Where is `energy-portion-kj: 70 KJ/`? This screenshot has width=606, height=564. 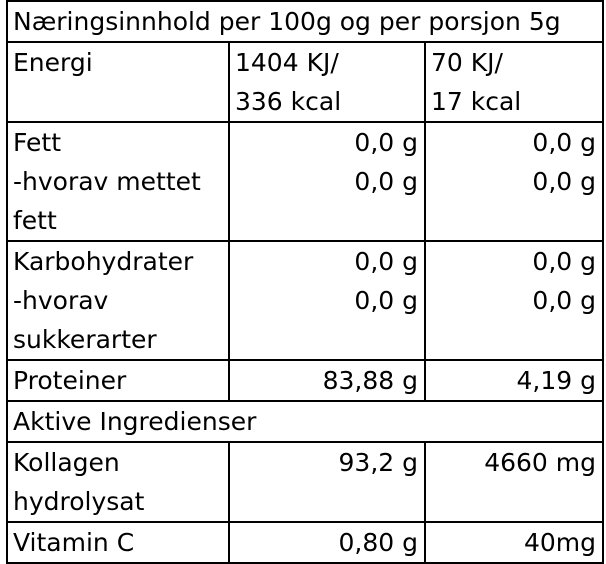 energy-portion-kj: 70 KJ/ is located at coordinates (467, 62).